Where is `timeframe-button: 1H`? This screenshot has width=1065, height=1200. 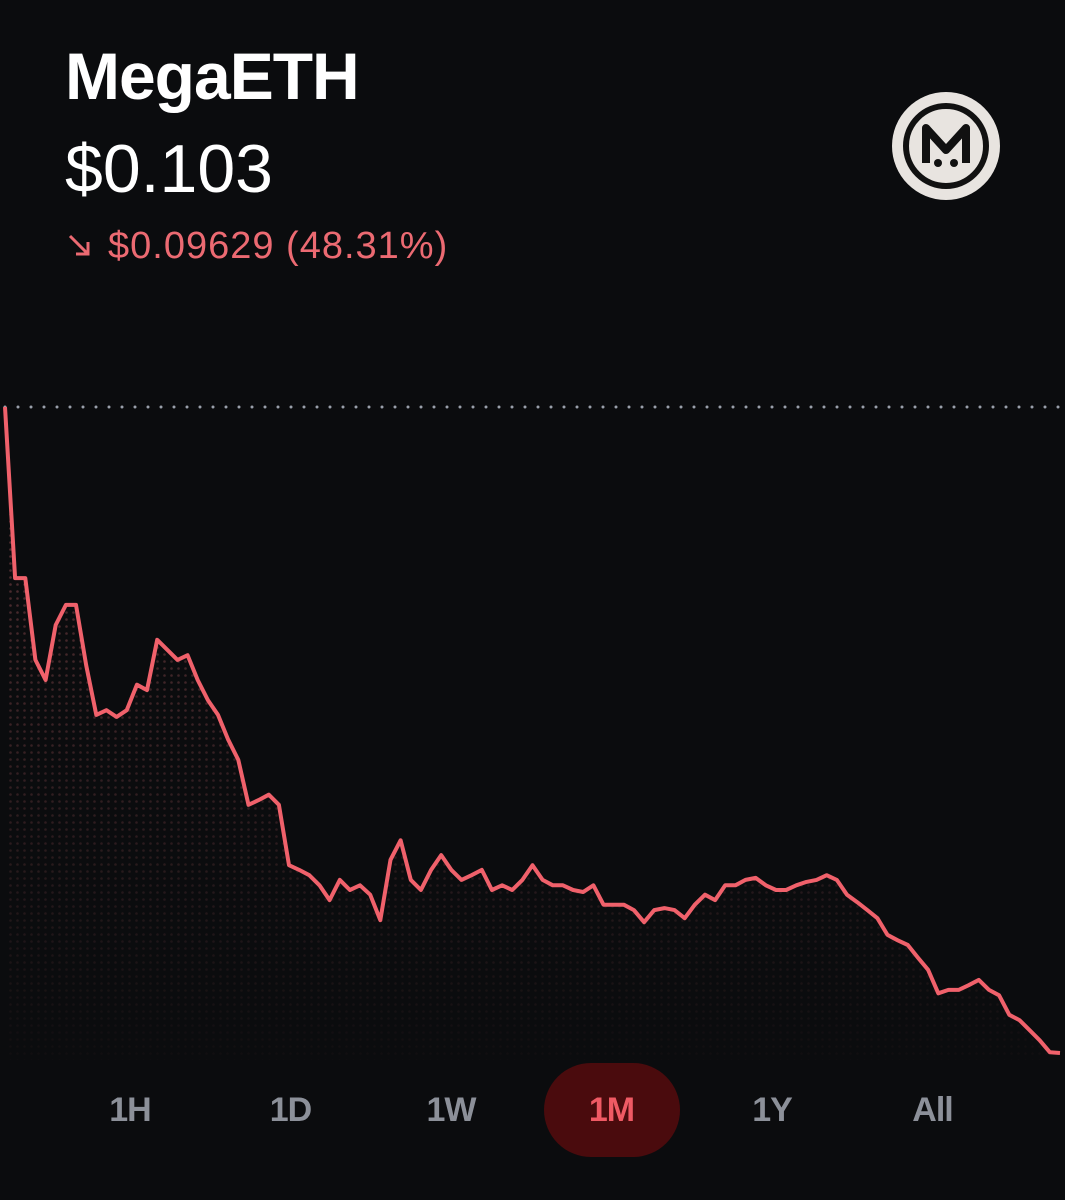 timeframe-button: 1H is located at coordinates (130, 1109).